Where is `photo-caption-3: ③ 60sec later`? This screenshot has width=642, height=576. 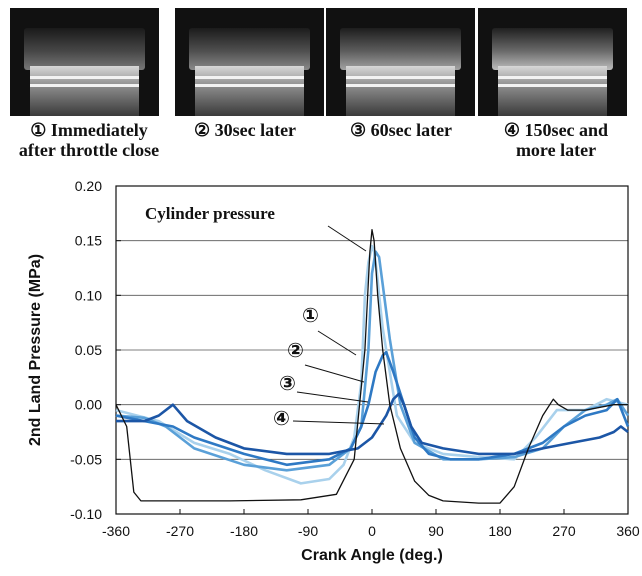
photo-caption-3: ③ 60sec later is located at coordinates (401, 130).